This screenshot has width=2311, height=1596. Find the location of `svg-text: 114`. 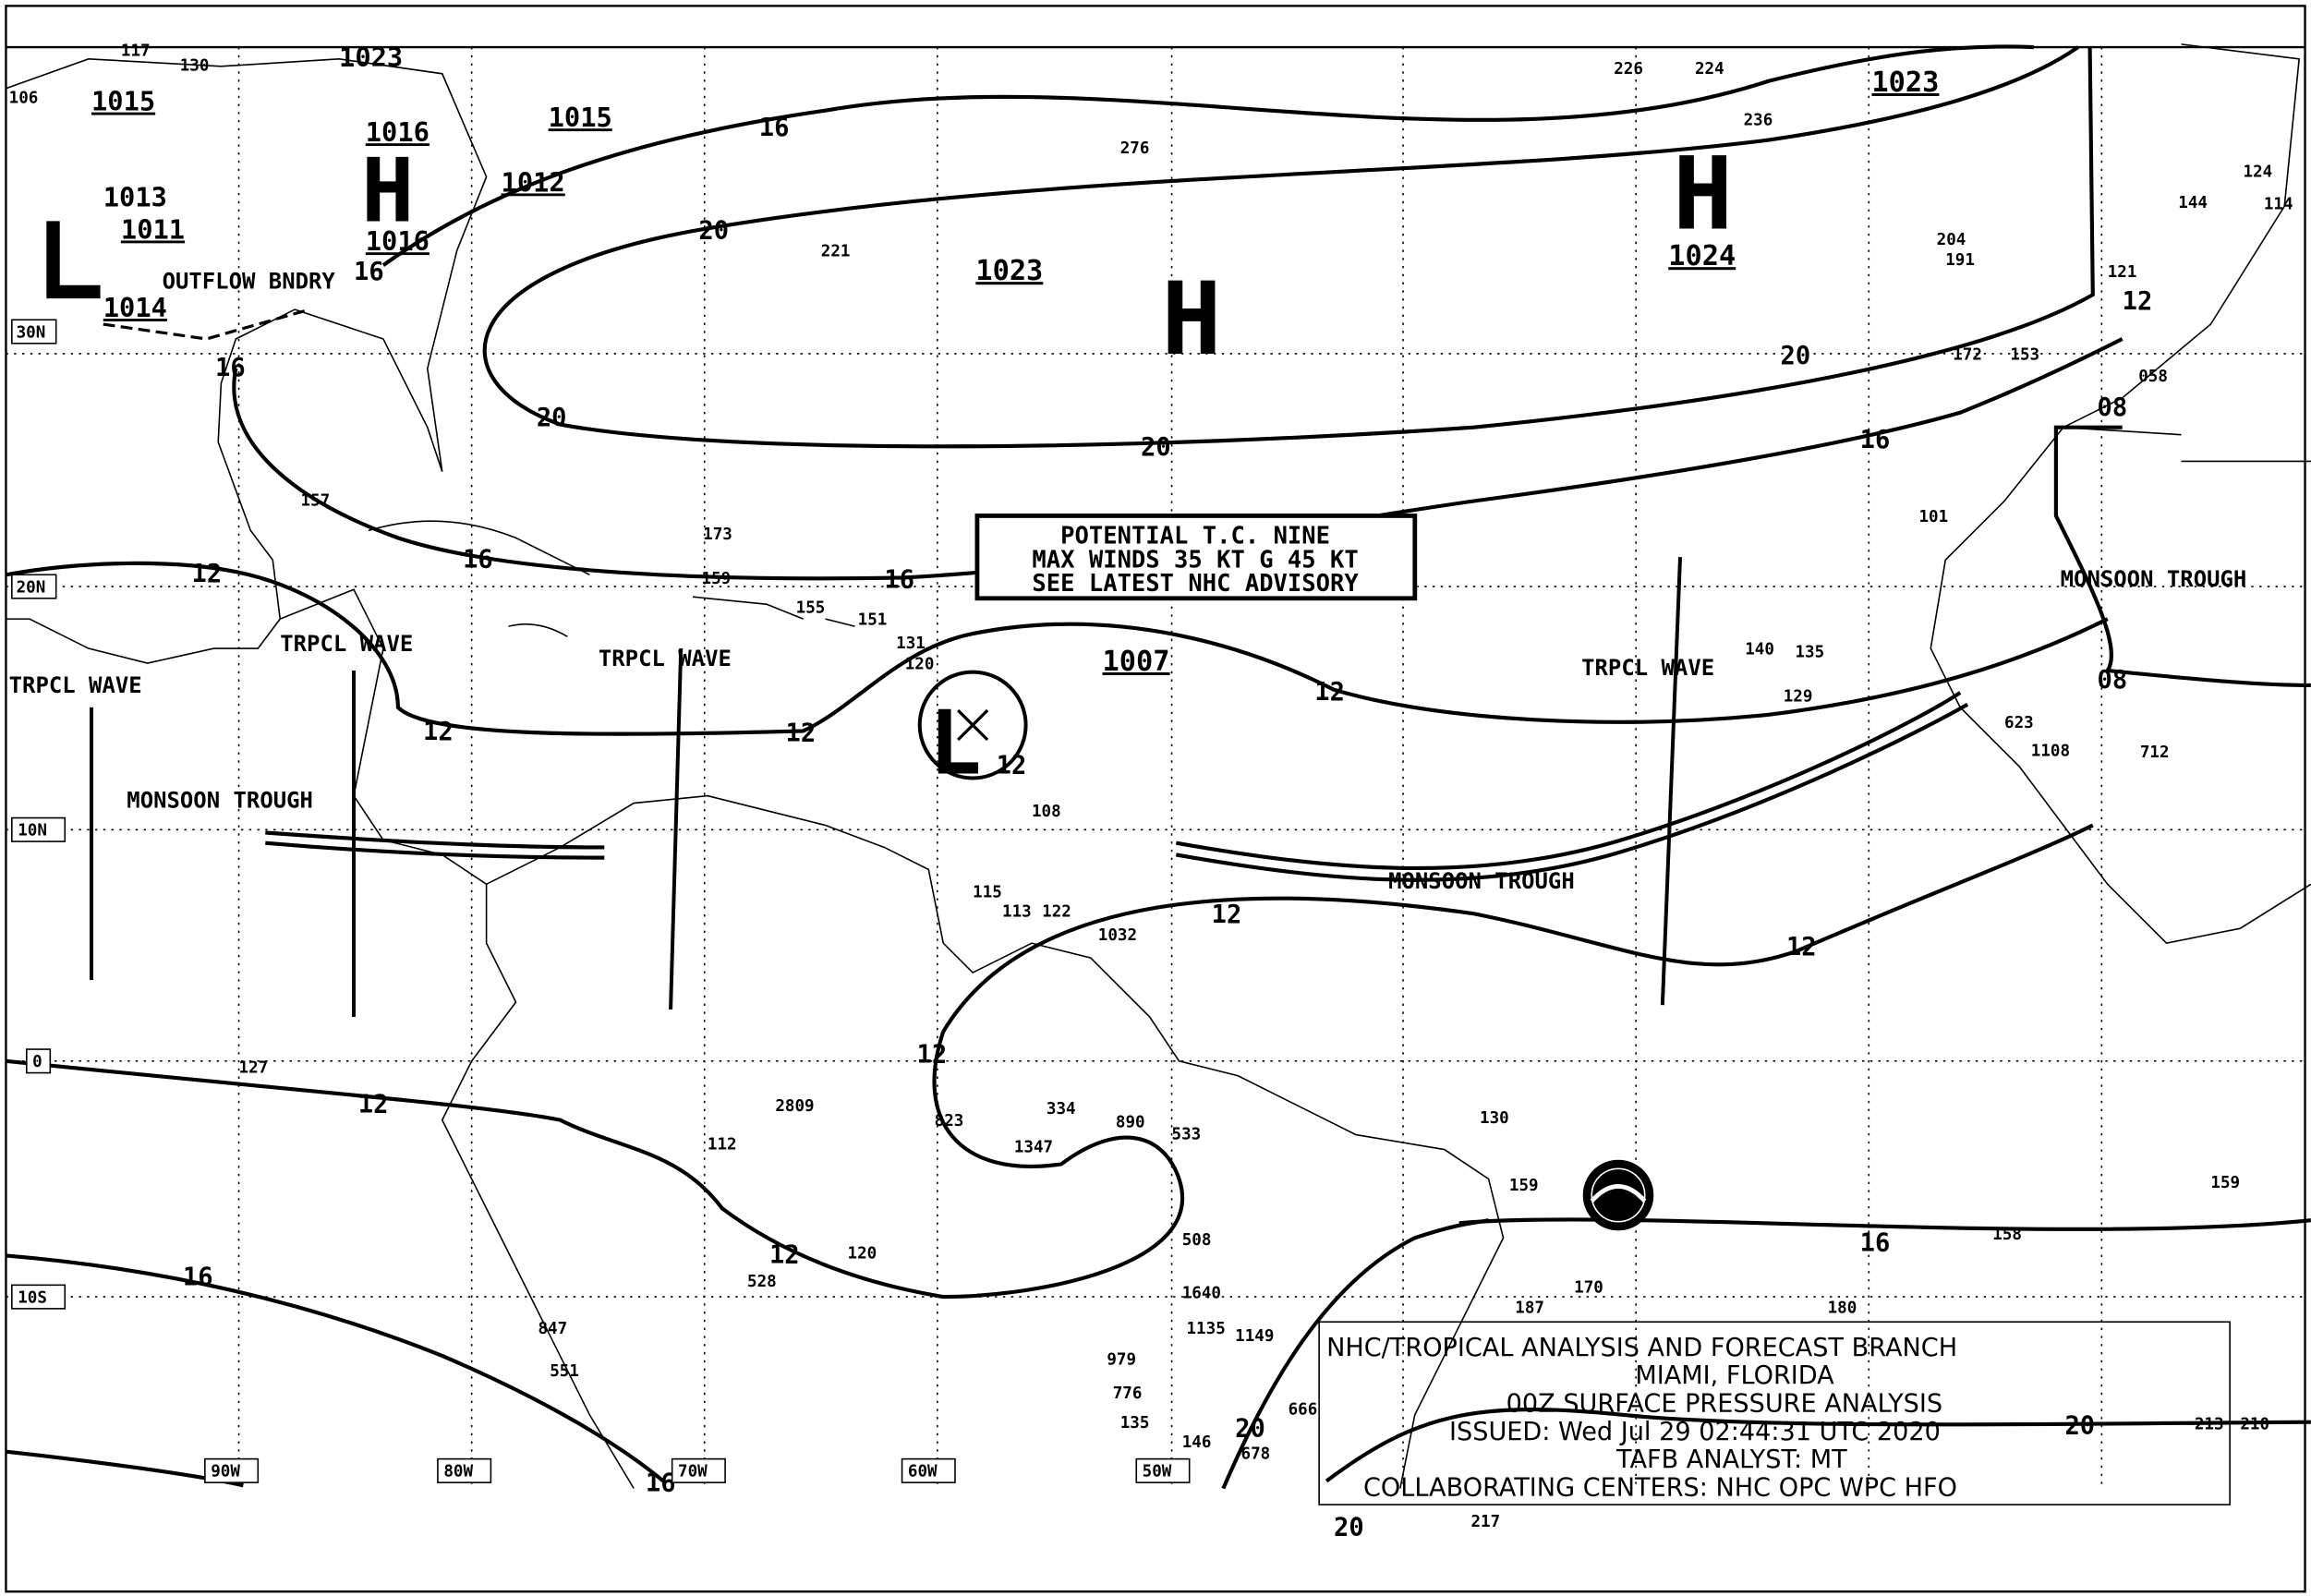

svg-text: 114 is located at coordinates (2278, 205).